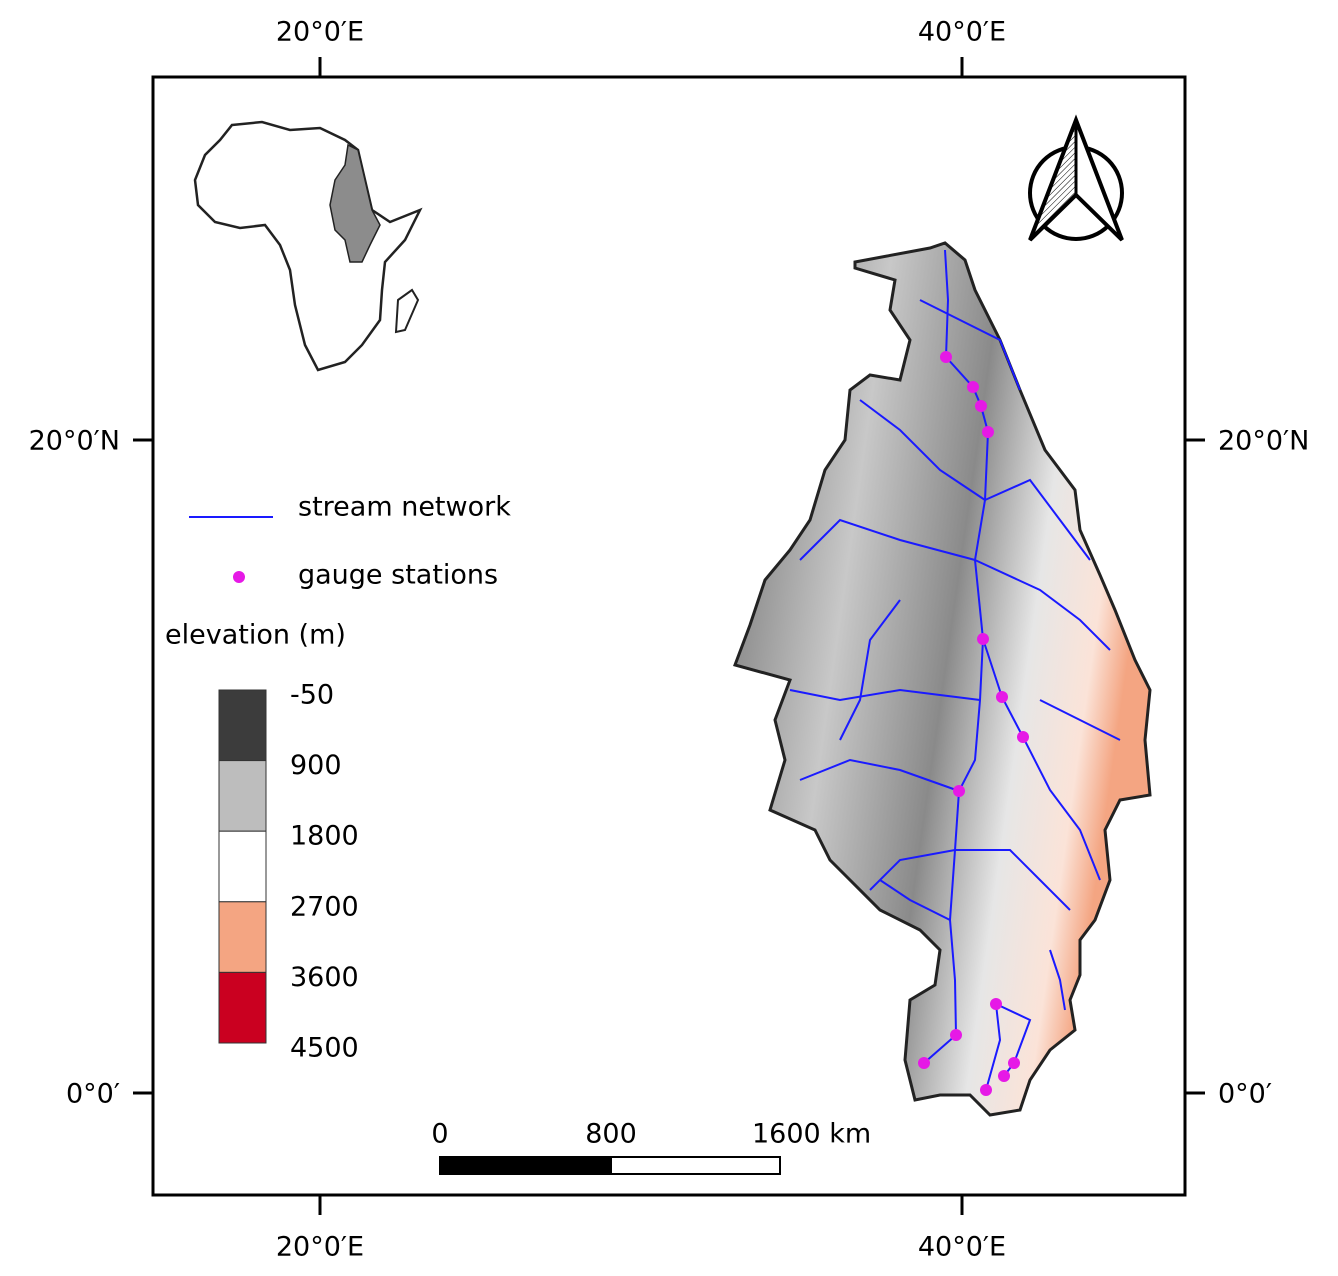 Image resolution: width=1338 pixels, height=1276 pixels. I want to click on colorbar-label: 2700, so click(324, 906).